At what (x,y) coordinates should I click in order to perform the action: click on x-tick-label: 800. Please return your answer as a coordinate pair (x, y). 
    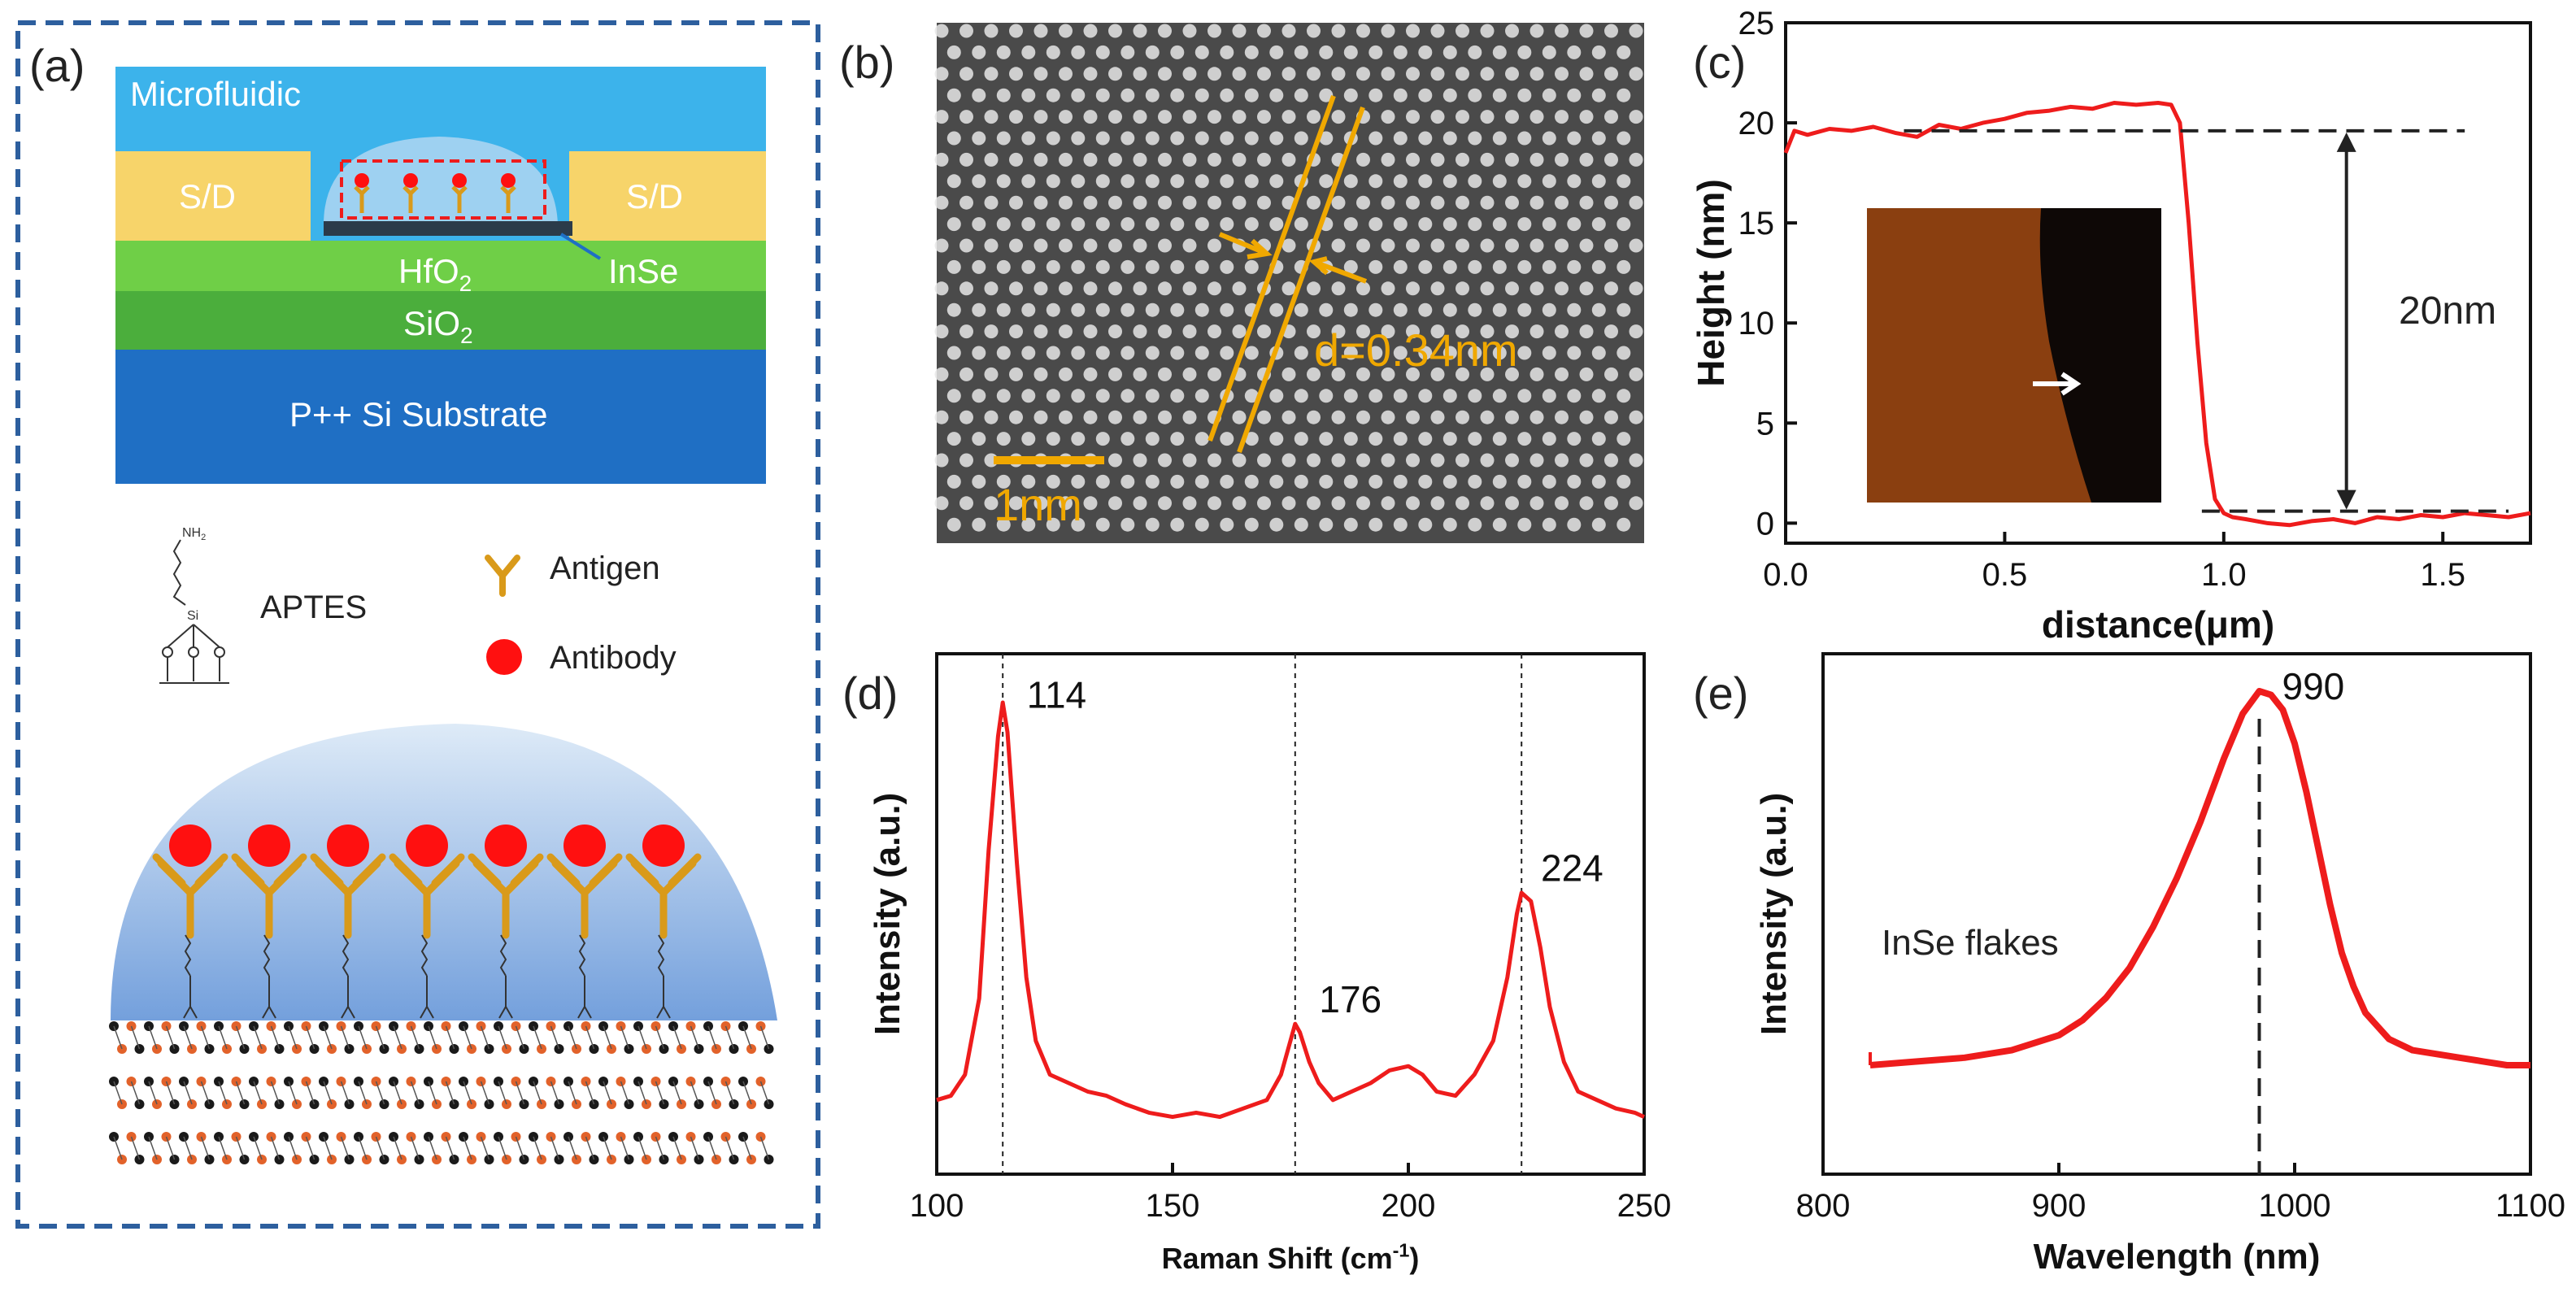
    Looking at the image, I should click on (1824, 1206).